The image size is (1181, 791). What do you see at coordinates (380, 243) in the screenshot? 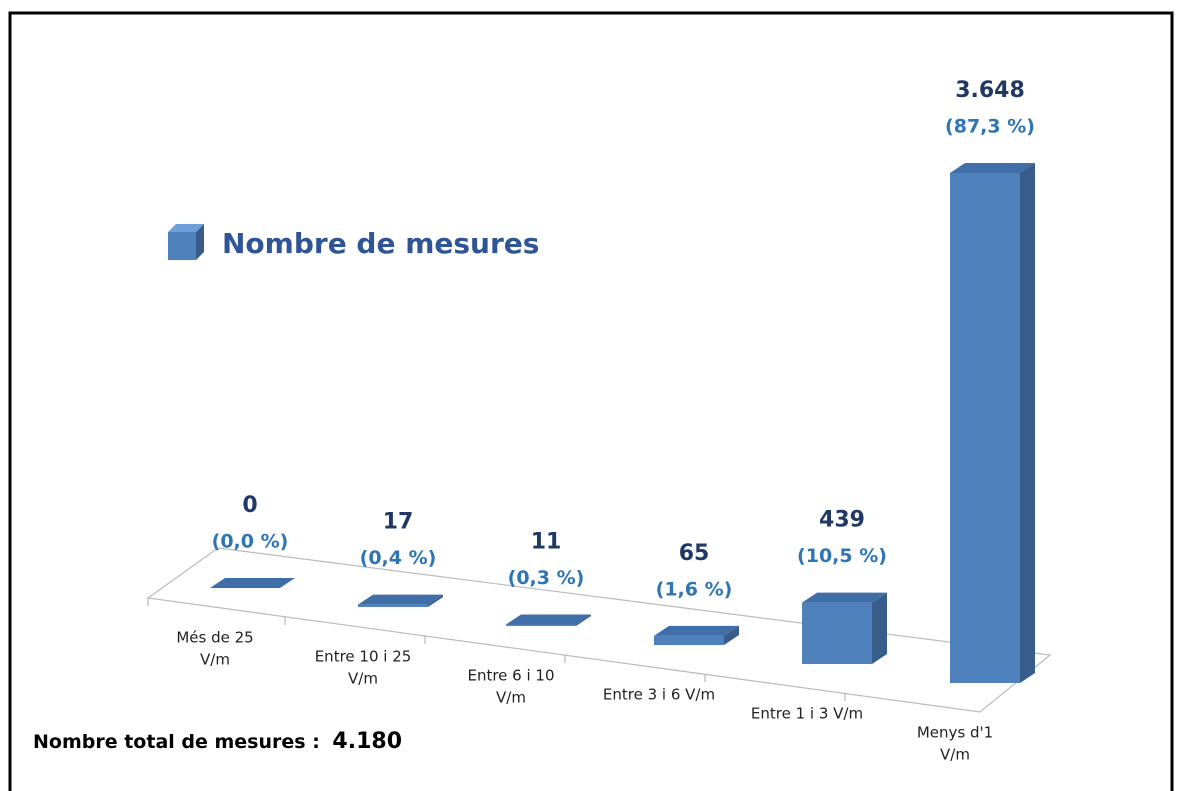
I see `legend-label: Nombre de mesures` at bounding box center [380, 243].